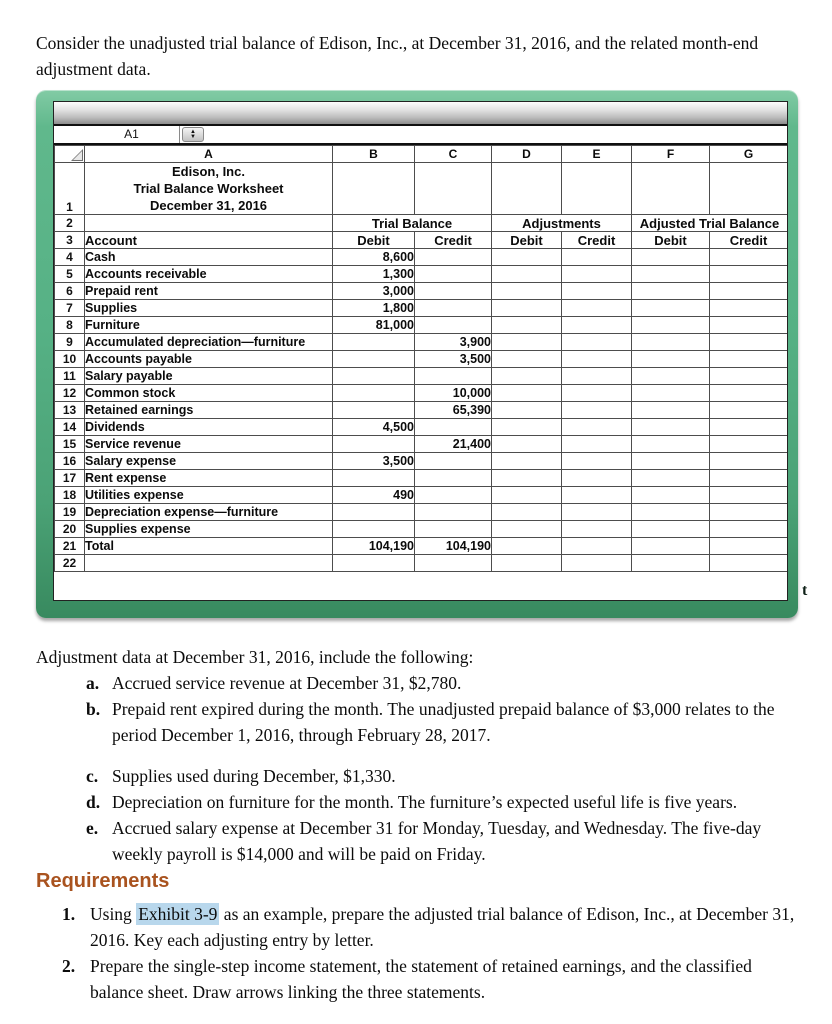 The width and height of the screenshot is (832, 1024). What do you see at coordinates (69, 325) in the screenshot?
I see `row-number-cell: 8` at bounding box center [69, 325].